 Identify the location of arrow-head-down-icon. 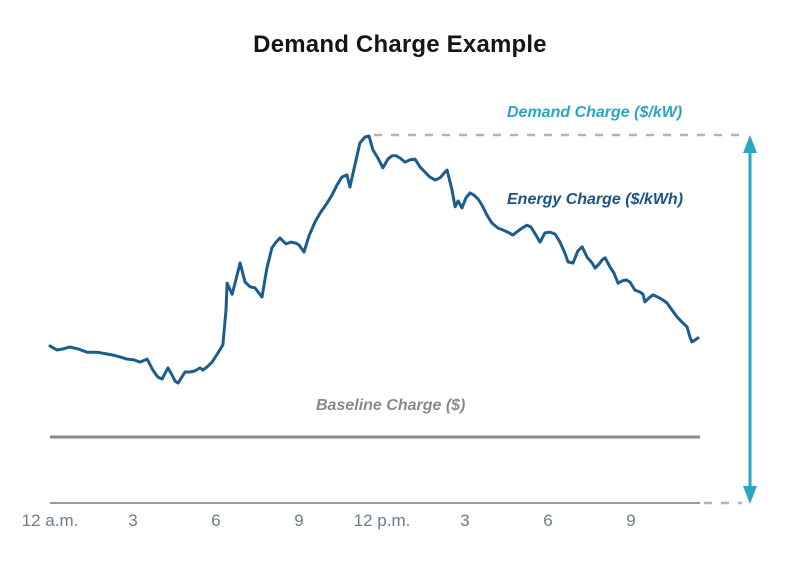
(750, 495).